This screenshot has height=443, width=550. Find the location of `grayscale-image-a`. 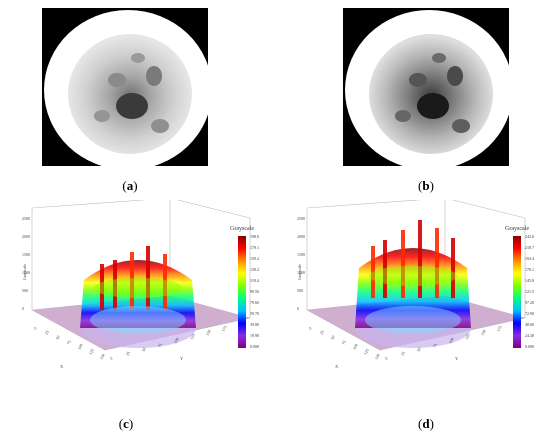

grayscale-image-a is located at coordinates (127, 89).